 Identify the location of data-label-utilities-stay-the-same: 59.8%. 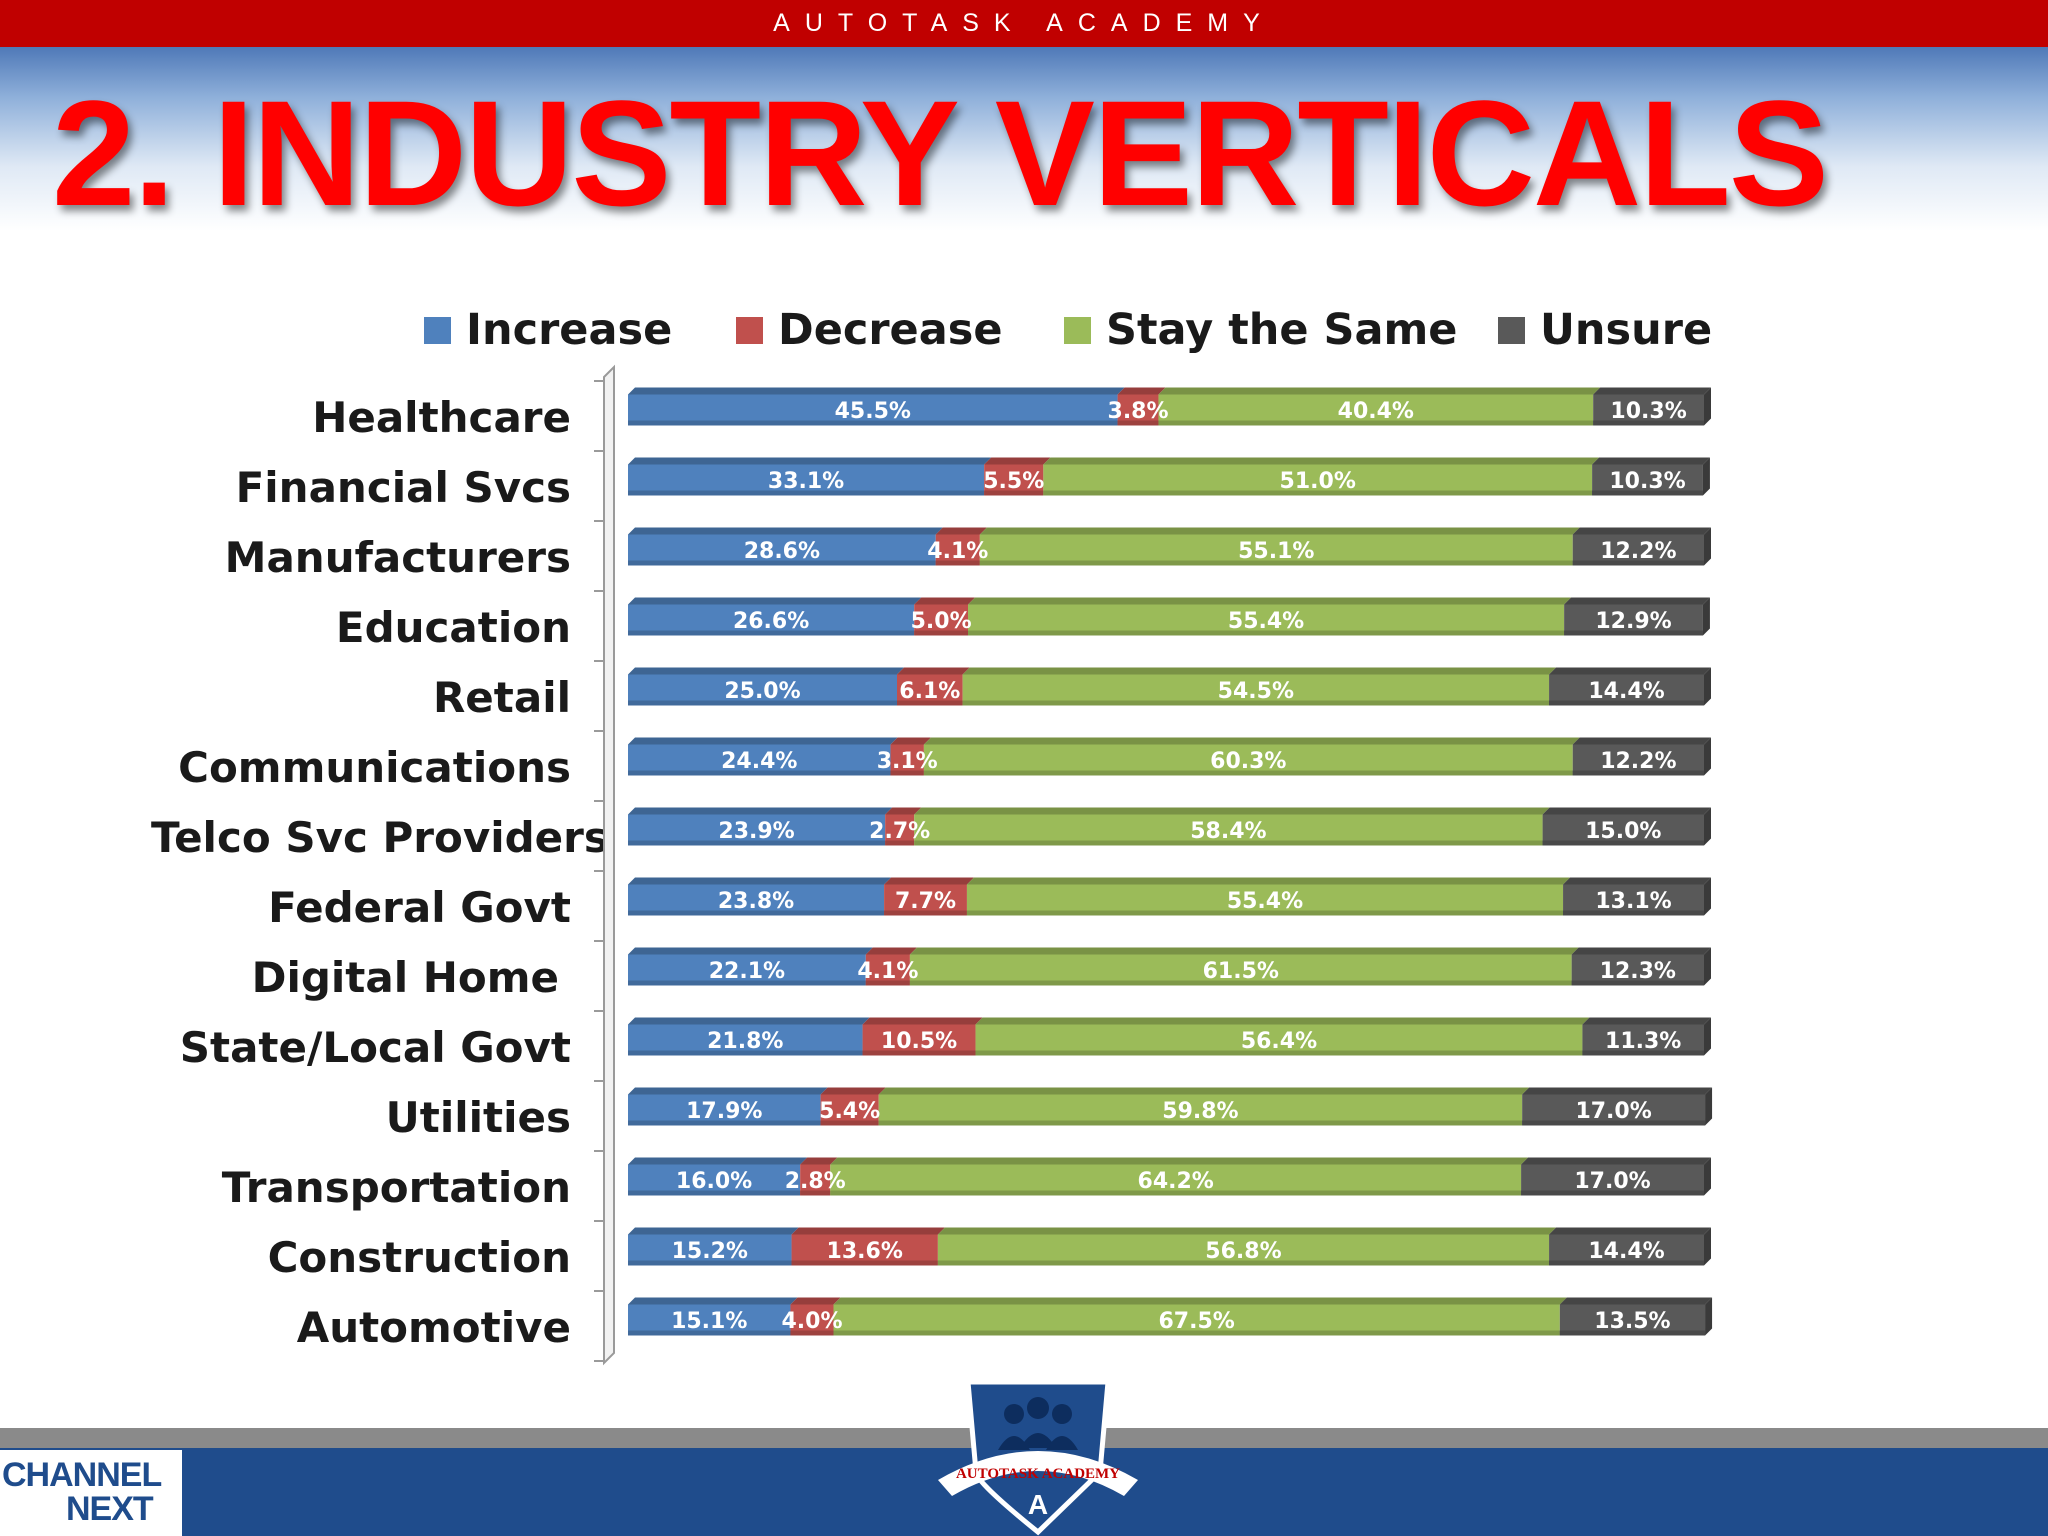
(1200, 1111).